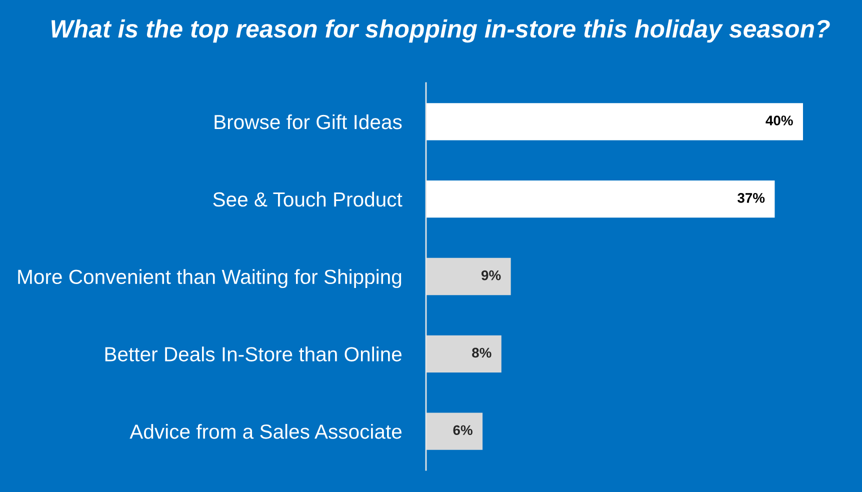  What do you see at coordinates (210, 278) in the screenshot?
I see `y-tick-label: More Convenient than Waiting for Shipping` at bounding box center [210, 278].